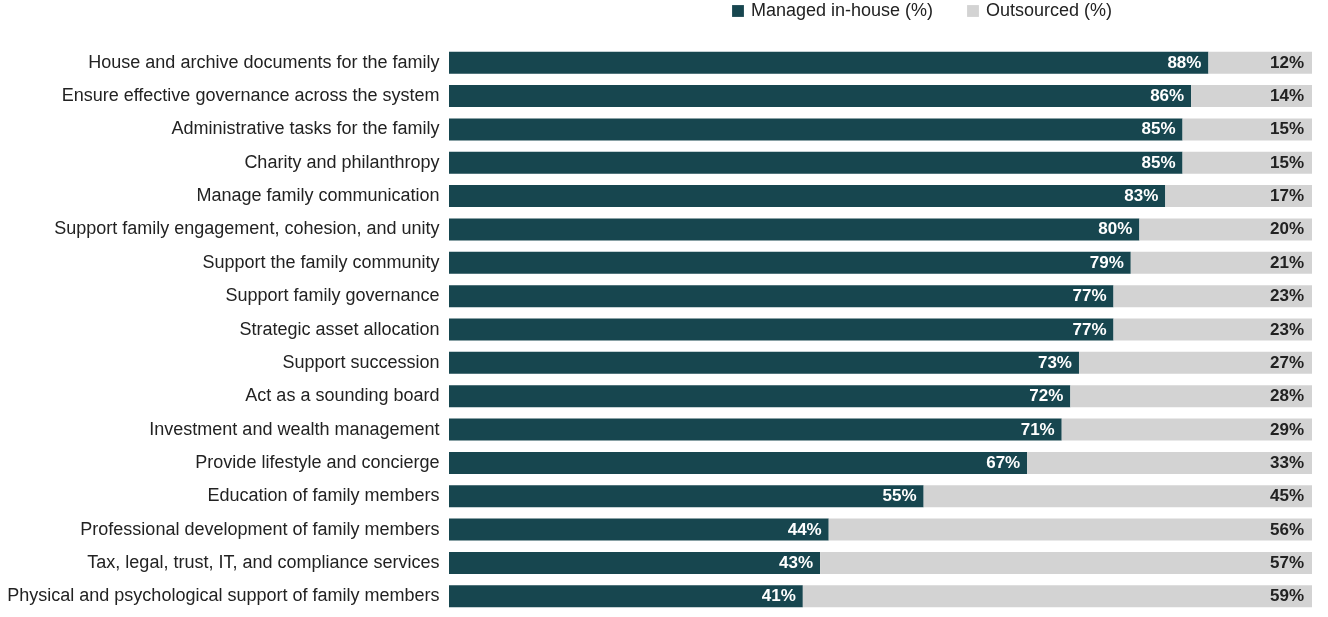  What do you see at coordinates (1046, 396) in the screenshot?
I see `data-label: 72%` at bounding box center [1046, 396].